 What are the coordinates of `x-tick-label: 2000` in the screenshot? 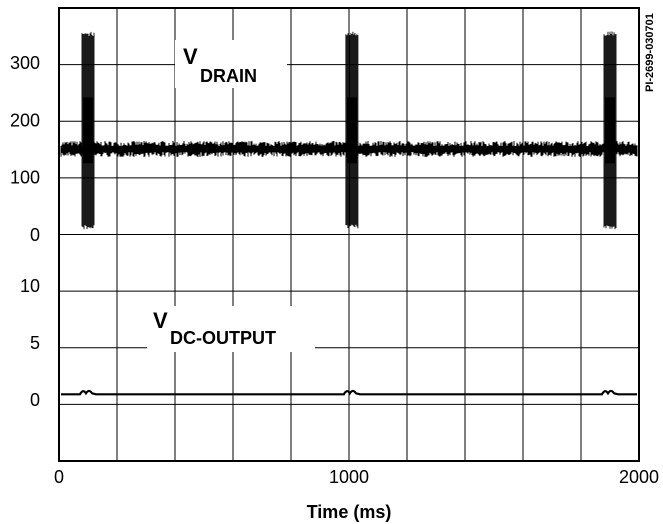 It's located at (639, 477).